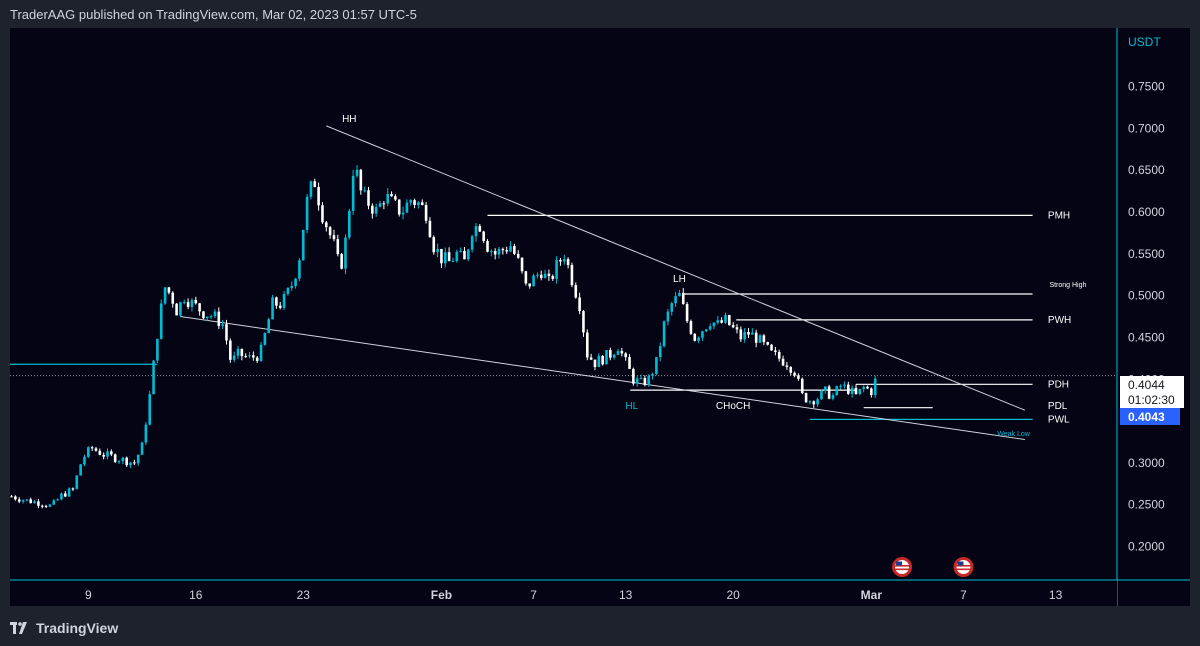 The image size is (1200, 646). I want to click on chart-label-lh: LH, so click(679, 279).